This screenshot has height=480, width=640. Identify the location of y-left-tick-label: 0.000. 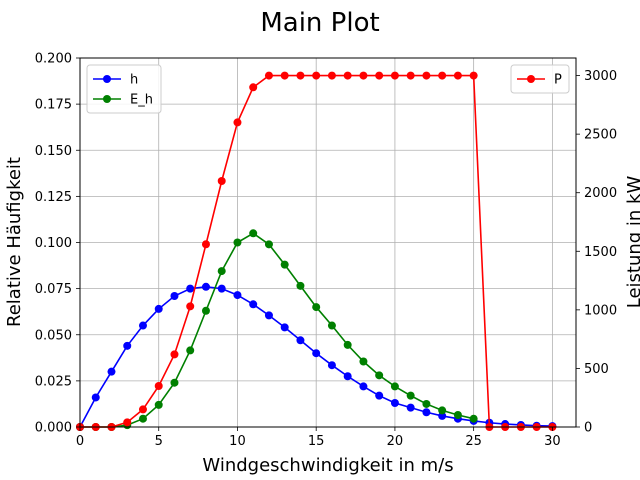
(53, 428).